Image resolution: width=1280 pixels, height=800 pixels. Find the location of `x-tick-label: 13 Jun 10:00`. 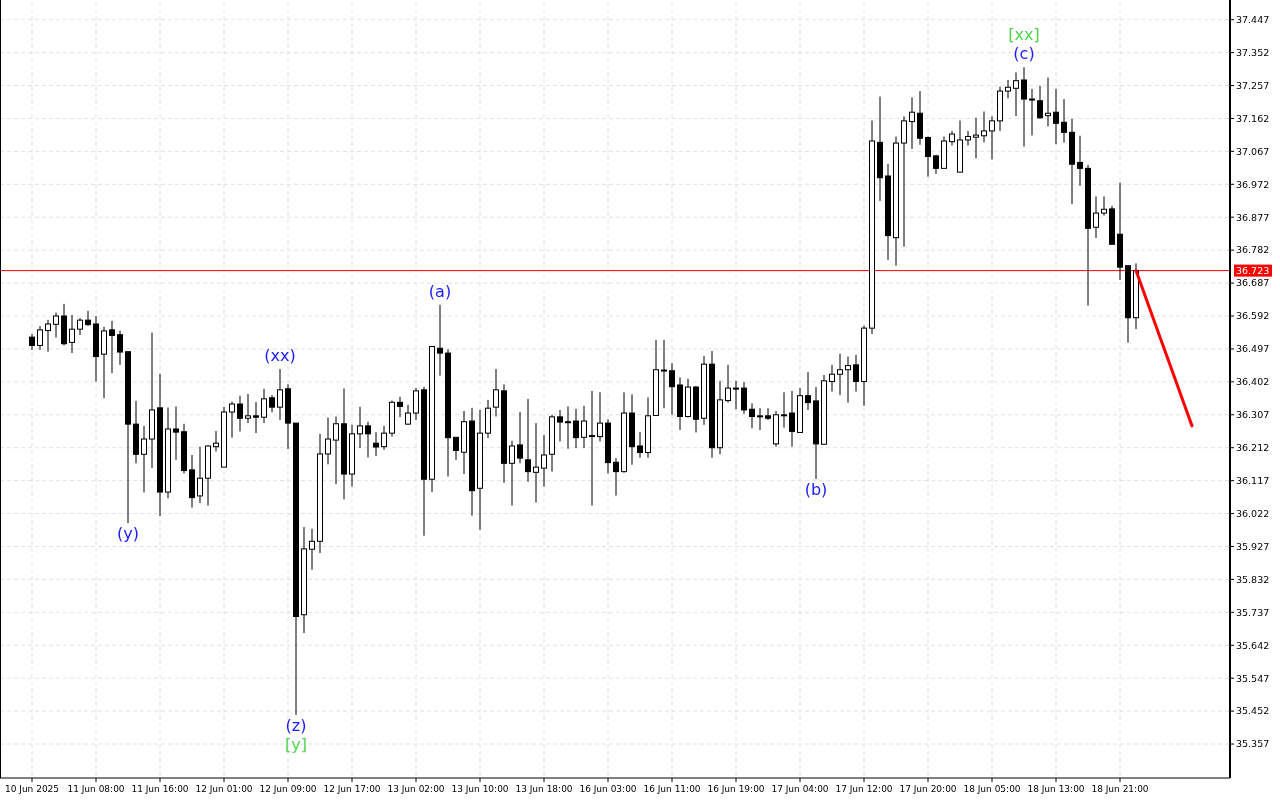

x-tick-label: 13 Jun 10:00 is located at coordinates (480, 789).